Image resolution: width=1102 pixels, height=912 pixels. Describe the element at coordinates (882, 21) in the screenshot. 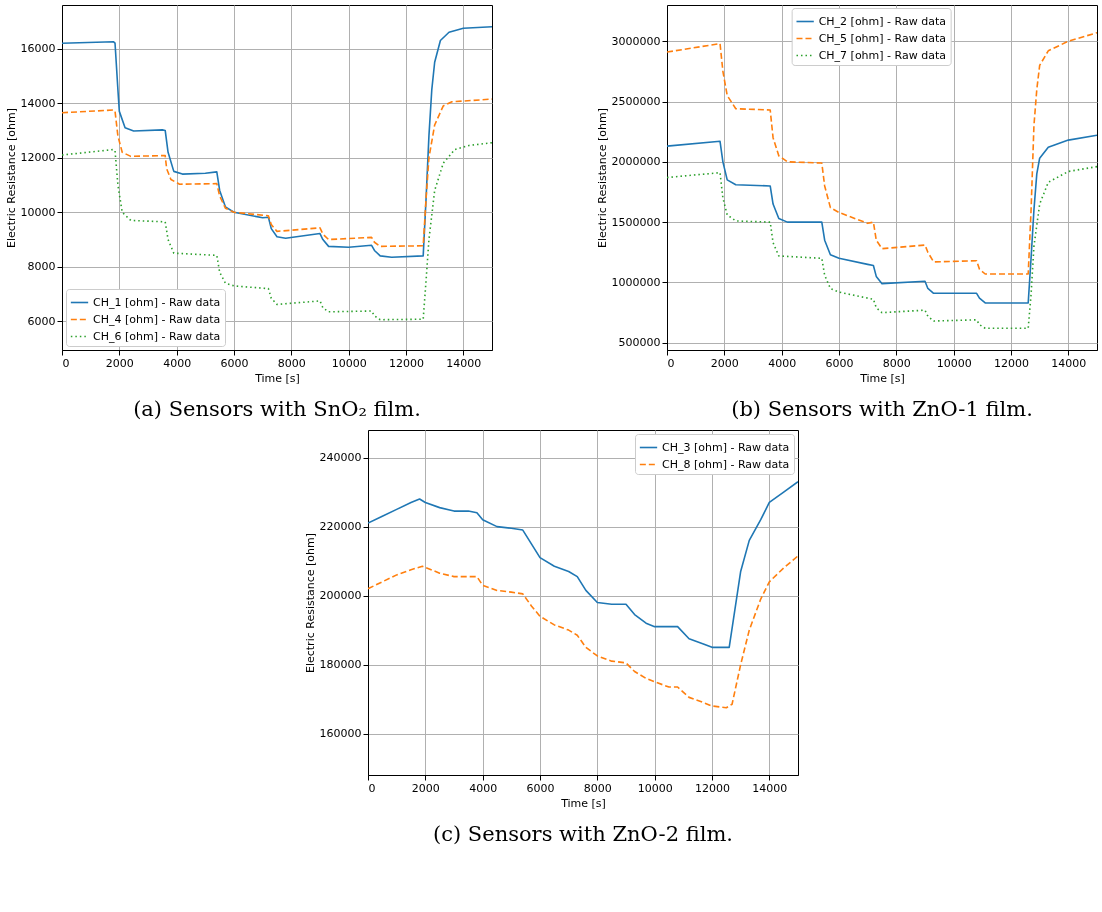

I see `legend-label: CH_2 [ohm] - Raw data` at that location.